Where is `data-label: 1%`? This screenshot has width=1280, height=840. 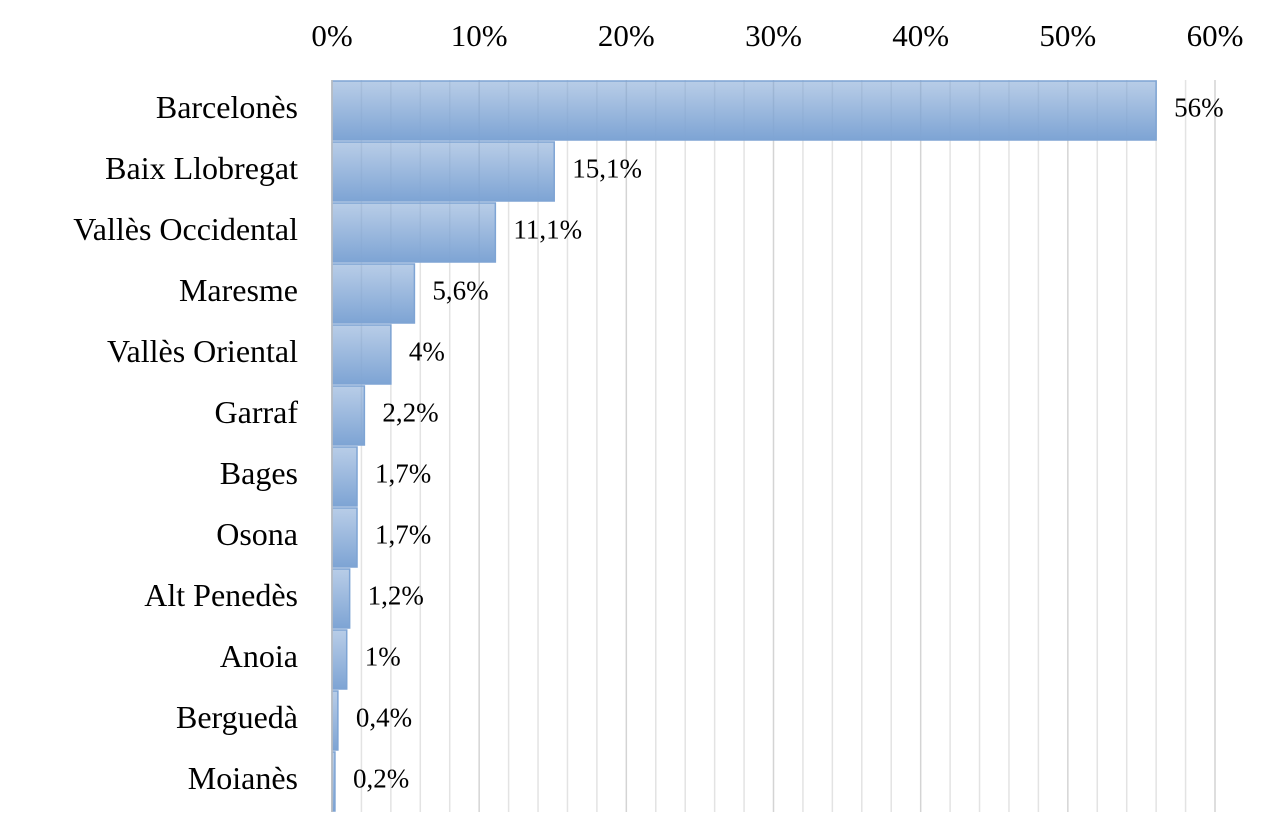 data-label: 1% is located at coordinates (383, 657).